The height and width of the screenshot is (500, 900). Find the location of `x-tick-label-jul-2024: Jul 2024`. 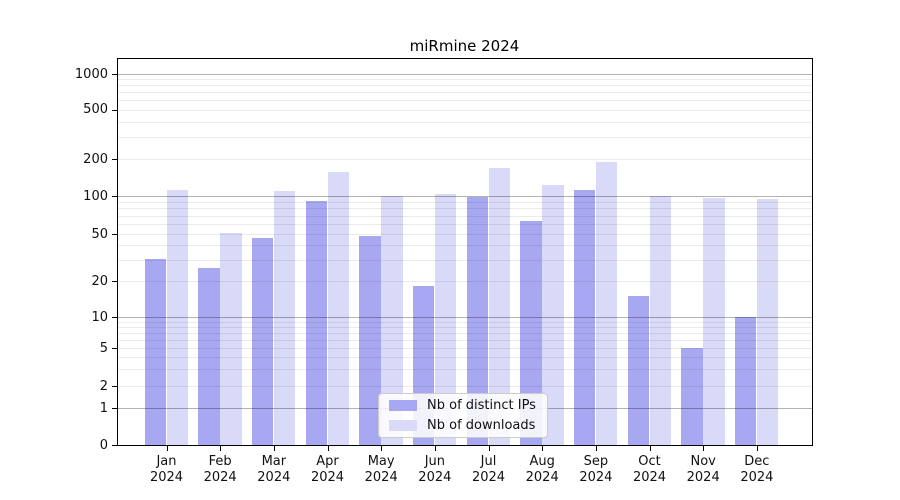

x-tick-label-jul-2024: Jul 2024 is located at coordinates (488, 469).